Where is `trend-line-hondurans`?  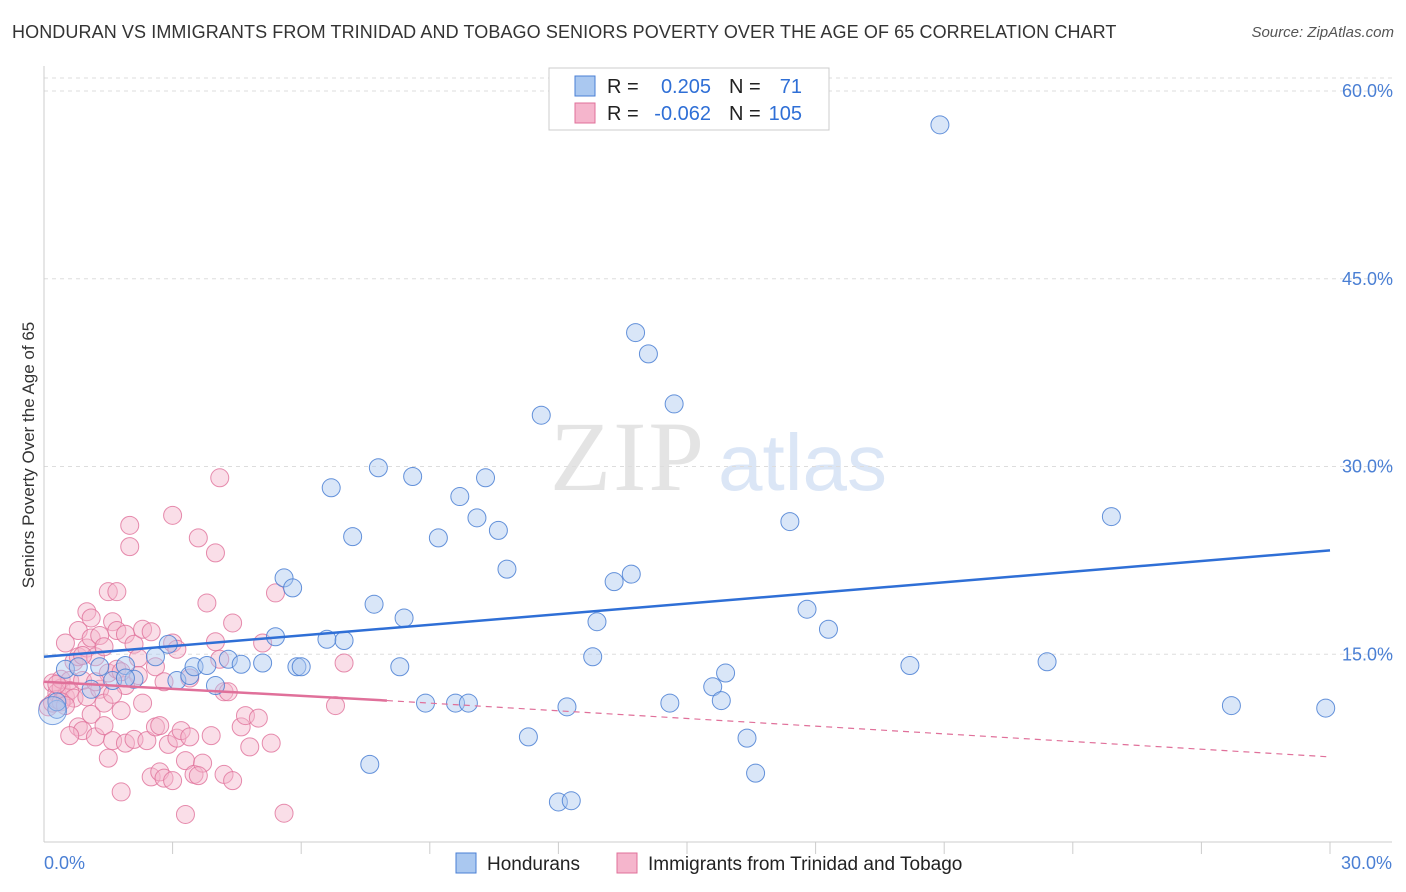 trend-line-hondurans is located at coordinates (687, 604).